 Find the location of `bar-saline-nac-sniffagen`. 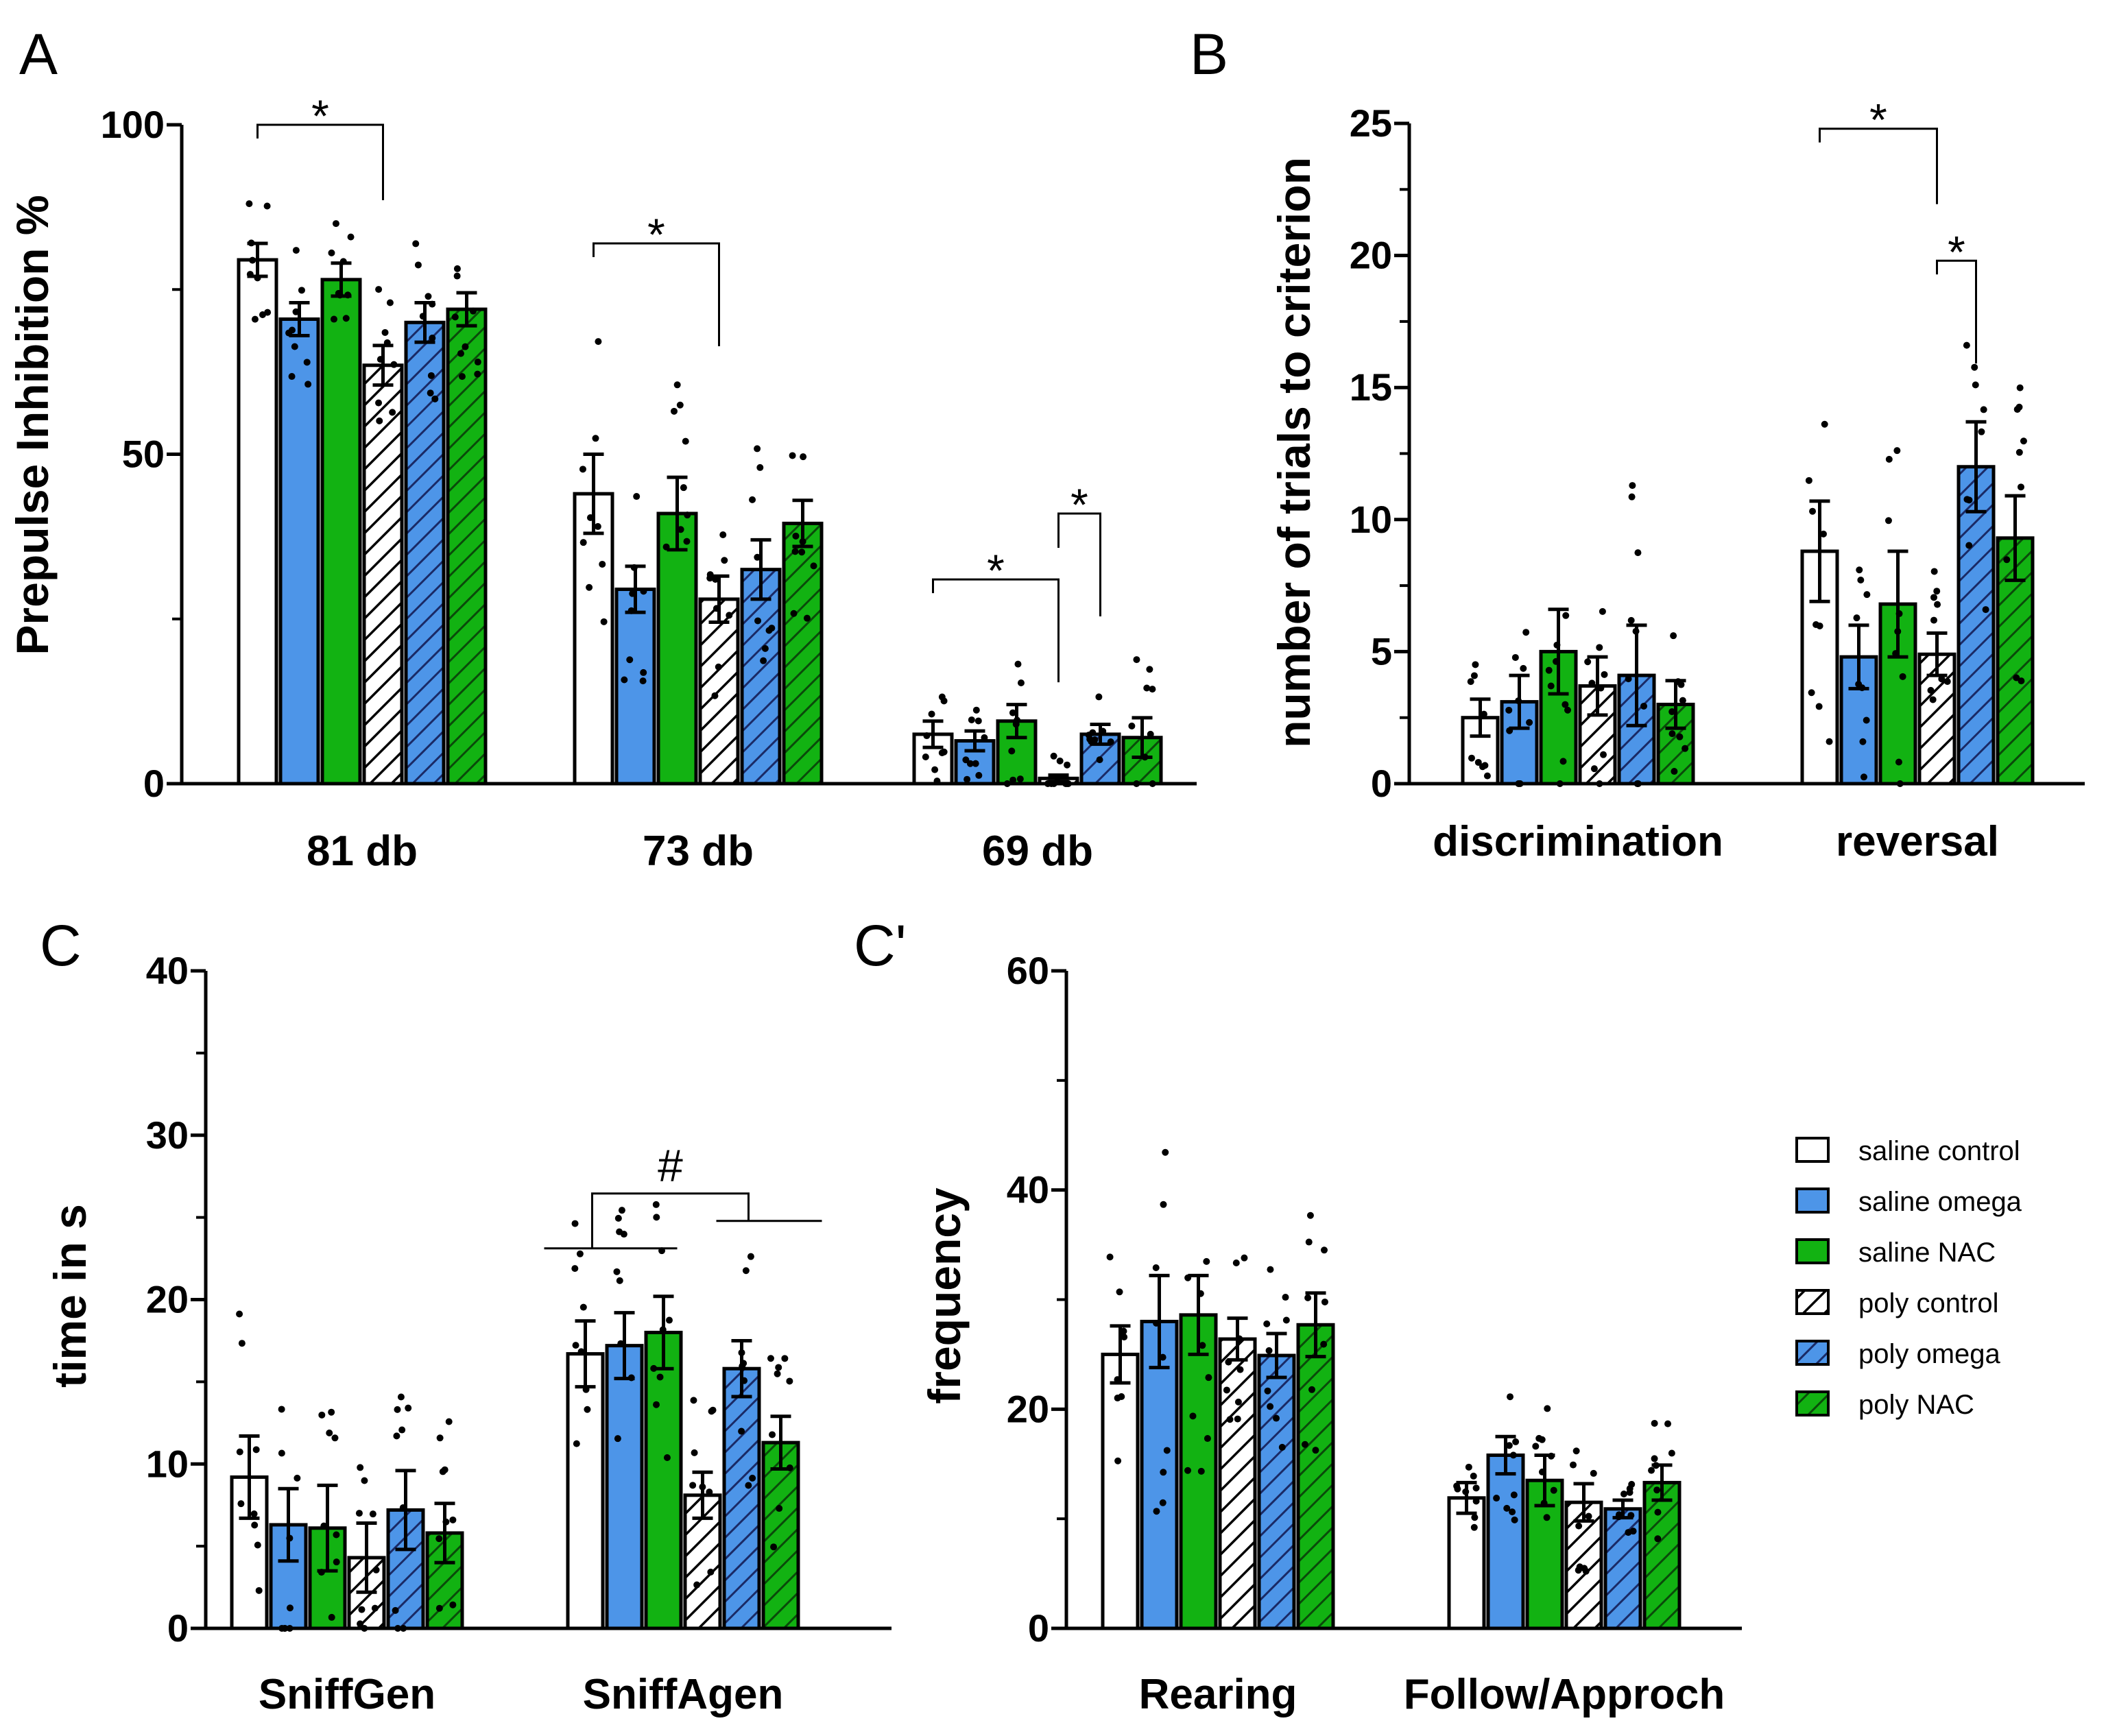

bar-saline-nac-sniffagen is located at coordinates (663, 1480).